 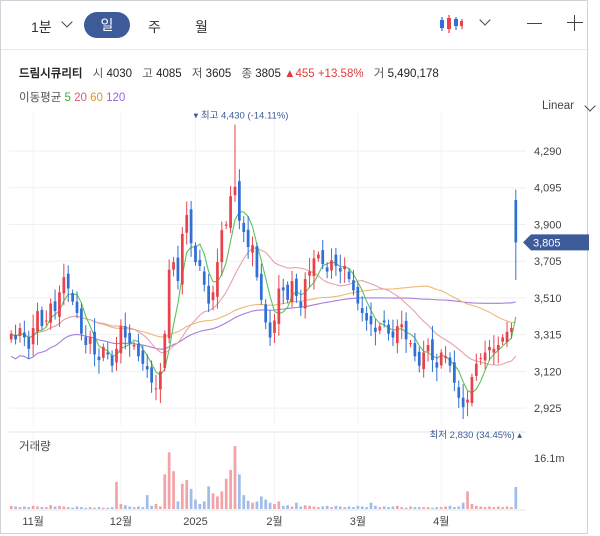 What do you see at coordinates (98, 74) in the screenshot?
I see `open-label: 시` at bounding box center [98, 74].